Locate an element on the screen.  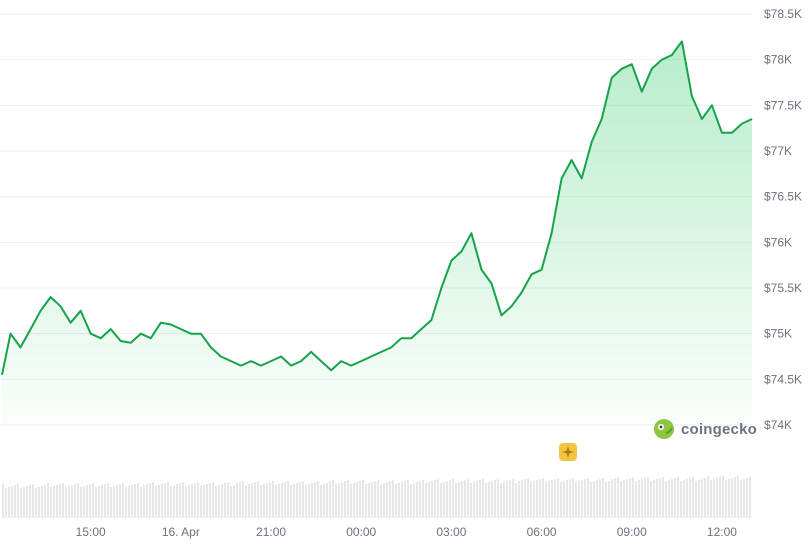
x-tick-label: 03:00 is located at coordinates (451, 532).